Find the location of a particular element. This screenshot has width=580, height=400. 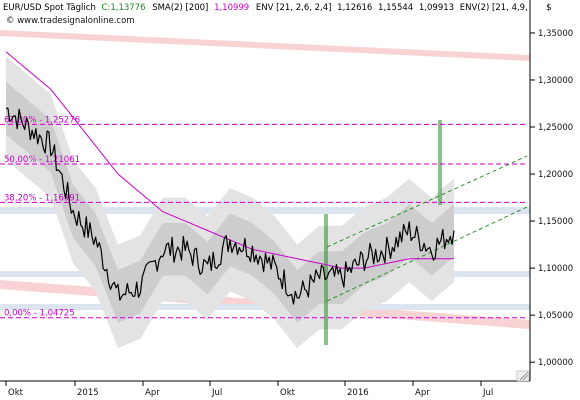

x-axis-ticks: Okt 2015 Apr Jul Okt 2016 Apr Jul is located at coordinates (249, 389).